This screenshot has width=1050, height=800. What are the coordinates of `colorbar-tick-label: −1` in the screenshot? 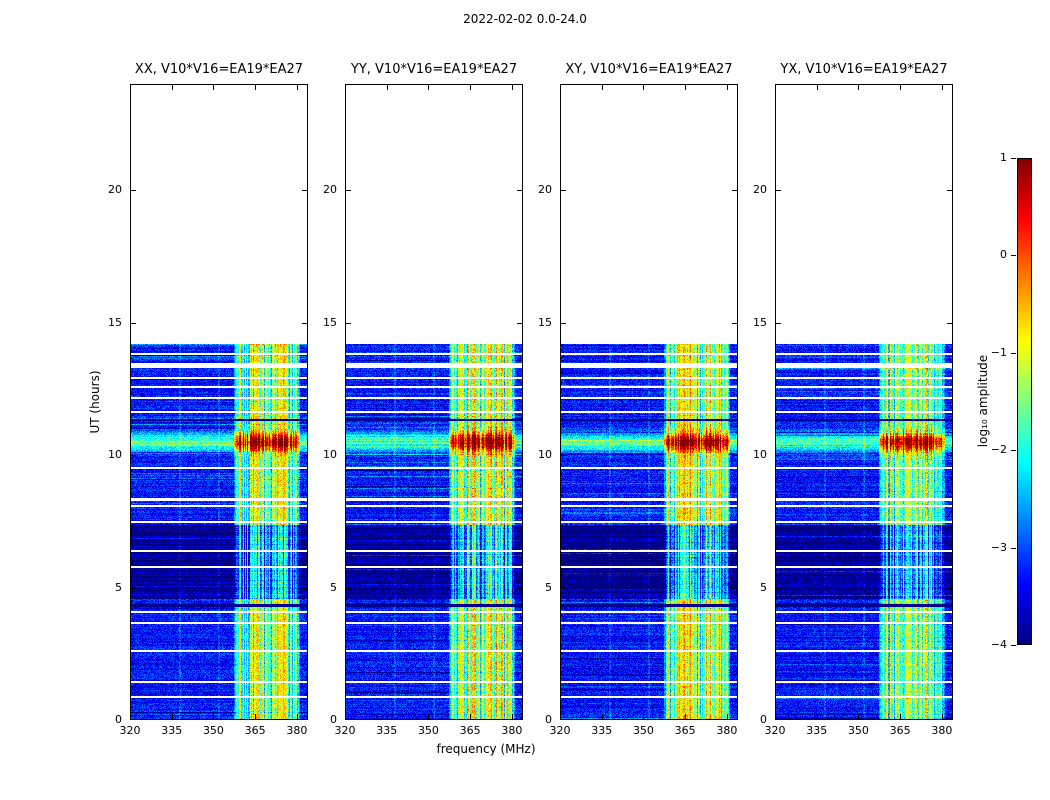 It's located at (998, 352).